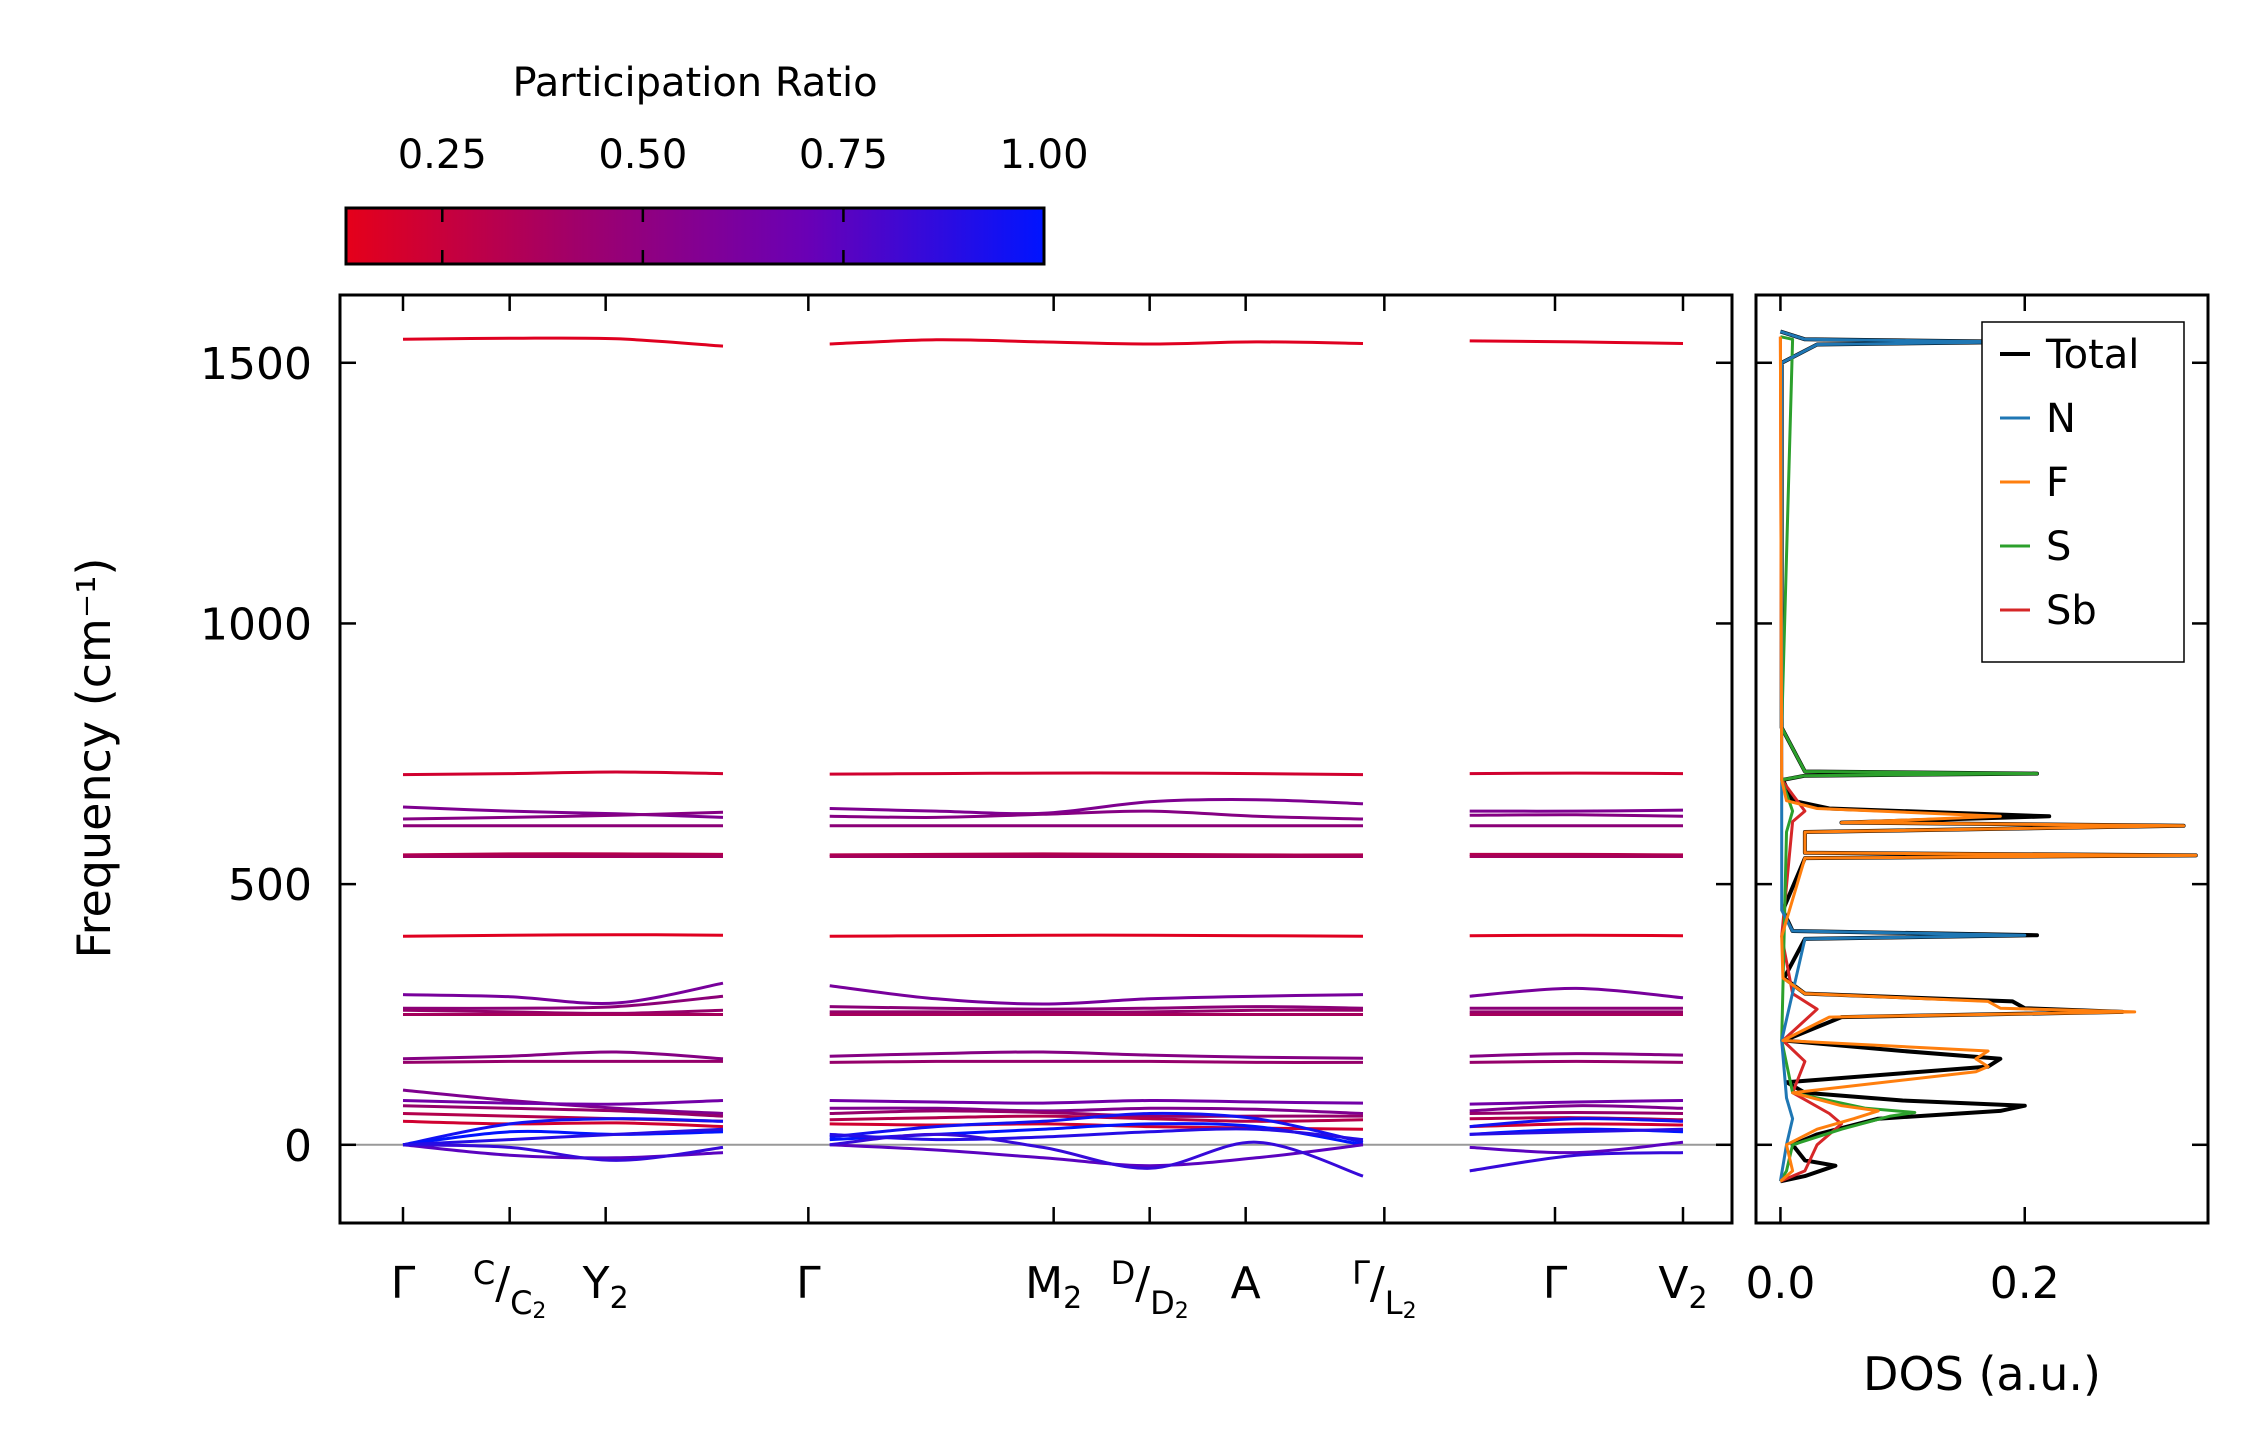  I want to click on colorbar-ticks: 0.25 0.50 0.75 1.00, so click(743, 198).